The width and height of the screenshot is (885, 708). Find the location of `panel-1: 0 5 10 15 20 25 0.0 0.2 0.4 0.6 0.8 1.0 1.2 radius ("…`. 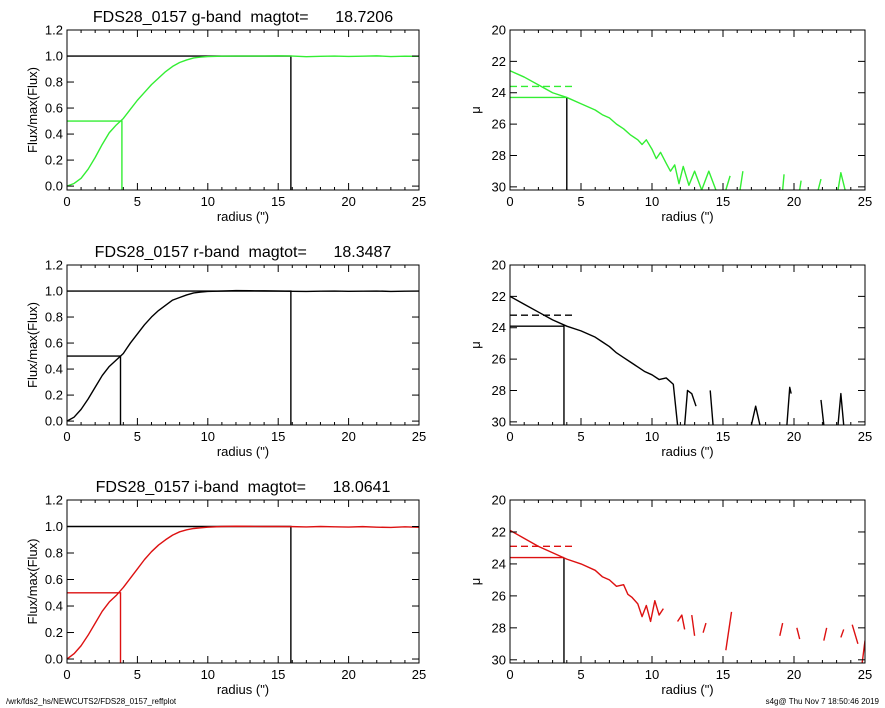

panel-1: 0 5 10 15 20 25 0.0 0.2 0.4 0.6 0.8 1.0 1.2 radius ("… is located at coordinates (225, 116).